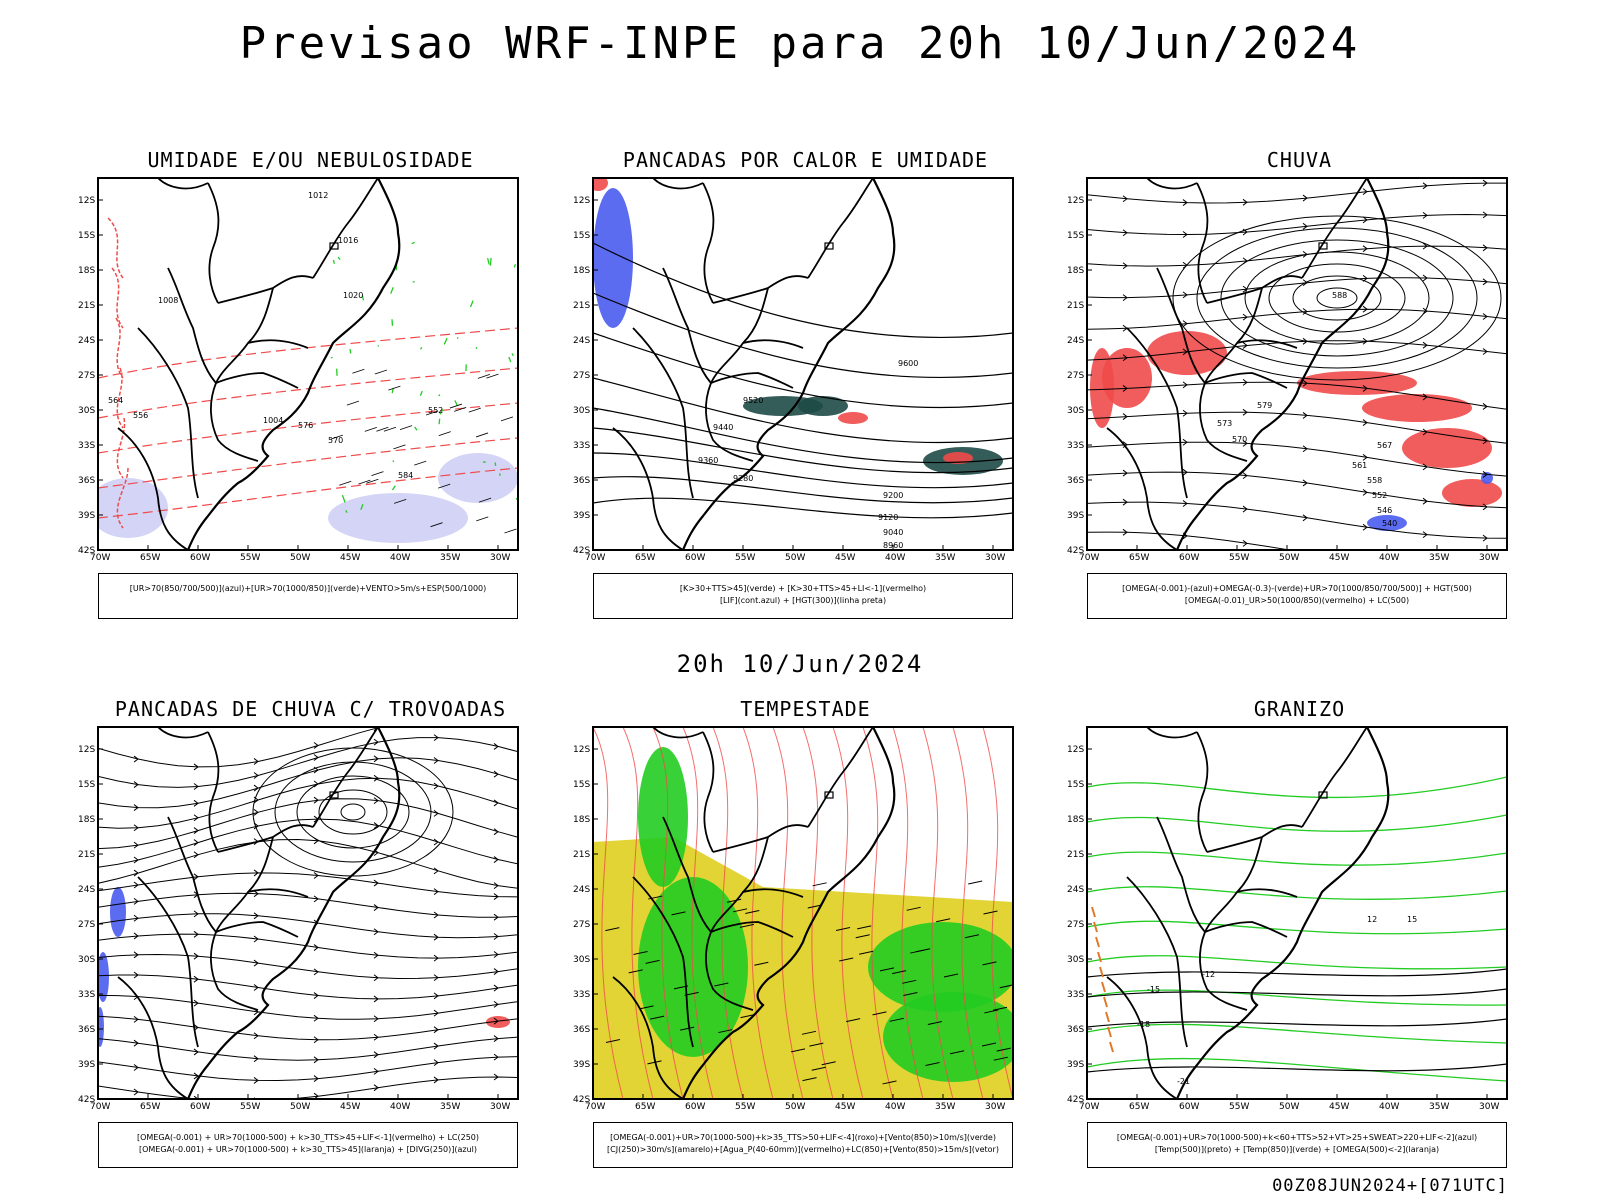 Image resolution: width=1600 pixels, height=1200 pixels. I want to click on longitude-label: 65W, so click(150, 558).